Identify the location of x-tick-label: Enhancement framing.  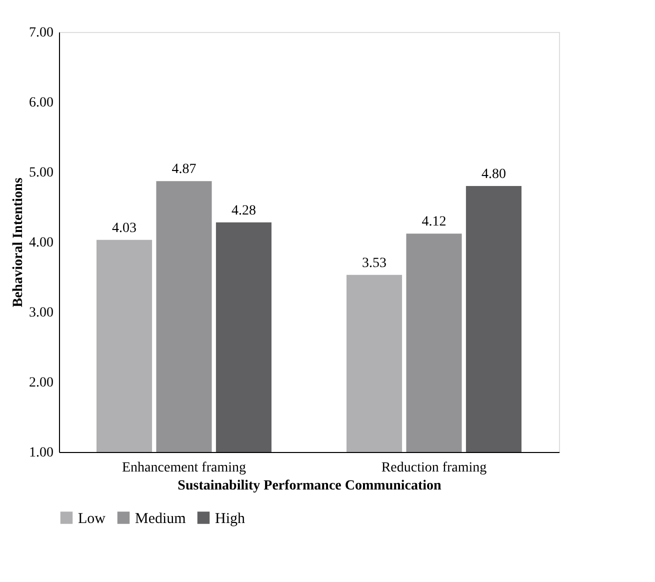
(184, 468).